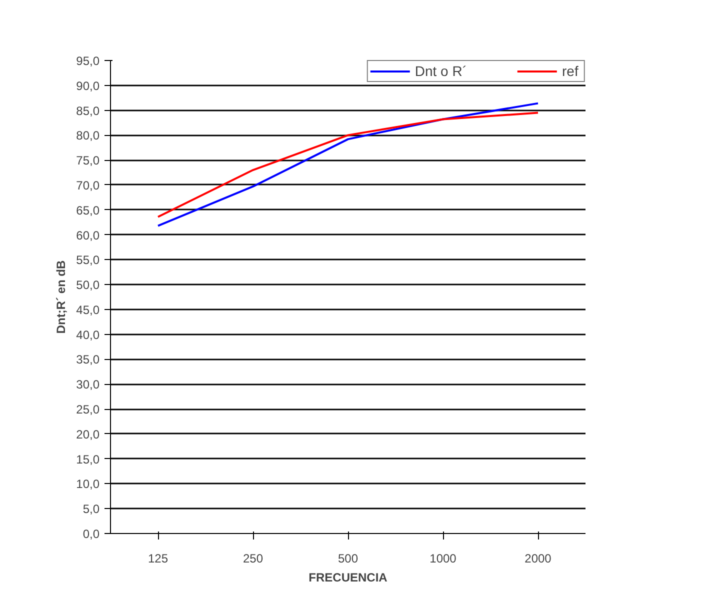  I want to click on y-tick-label: 5,0, so click(91, 509).